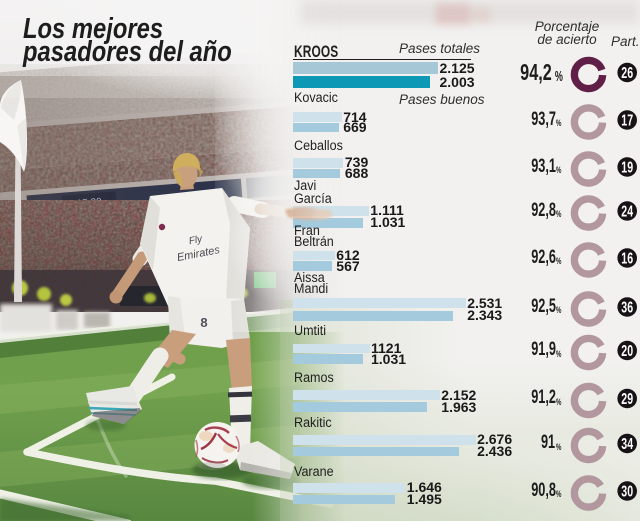  I want to click on svg-text: 20, so click(627, 351).